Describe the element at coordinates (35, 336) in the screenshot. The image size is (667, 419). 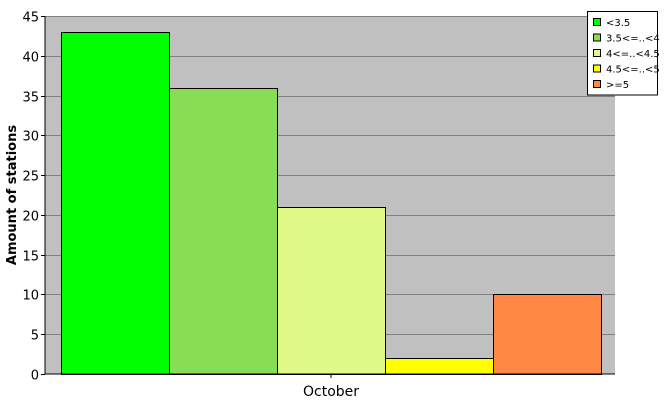
I see `y-tick-label: 5` at that location.